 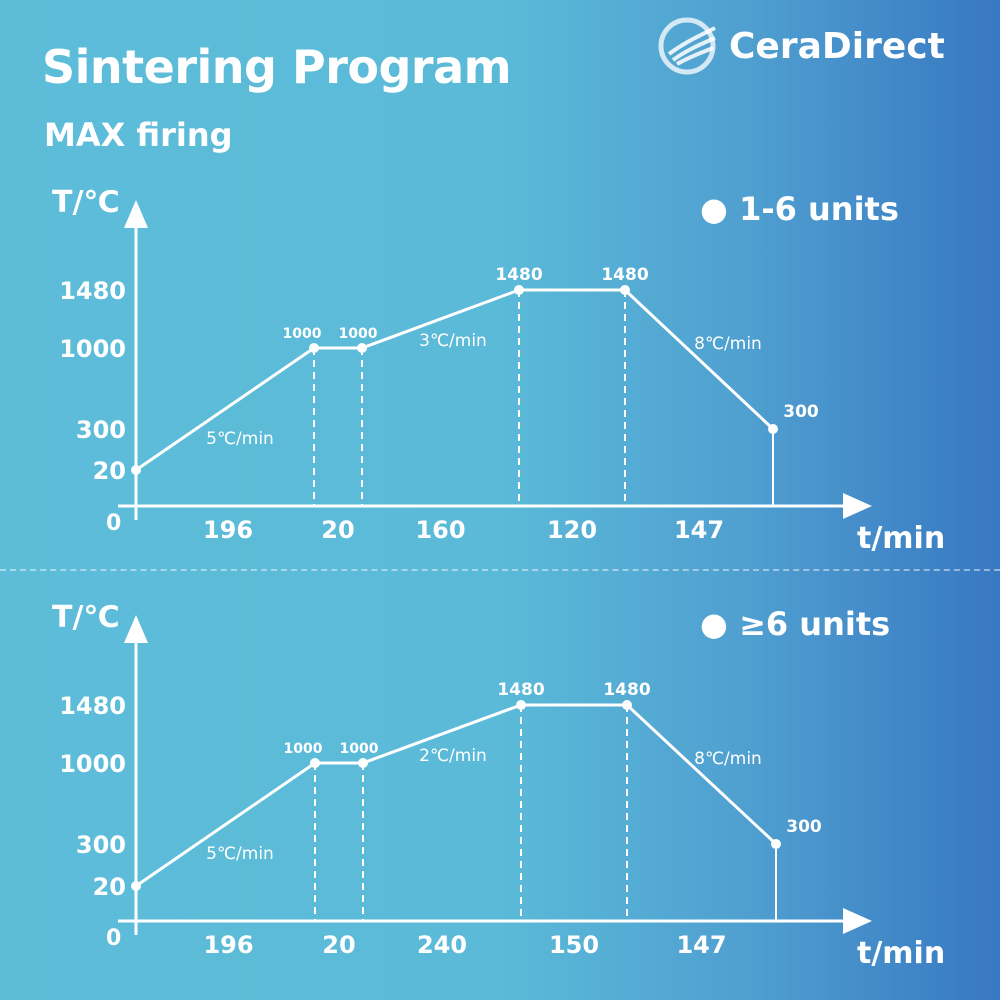 I want to click on logo-icon, so click(x=687, y=46).